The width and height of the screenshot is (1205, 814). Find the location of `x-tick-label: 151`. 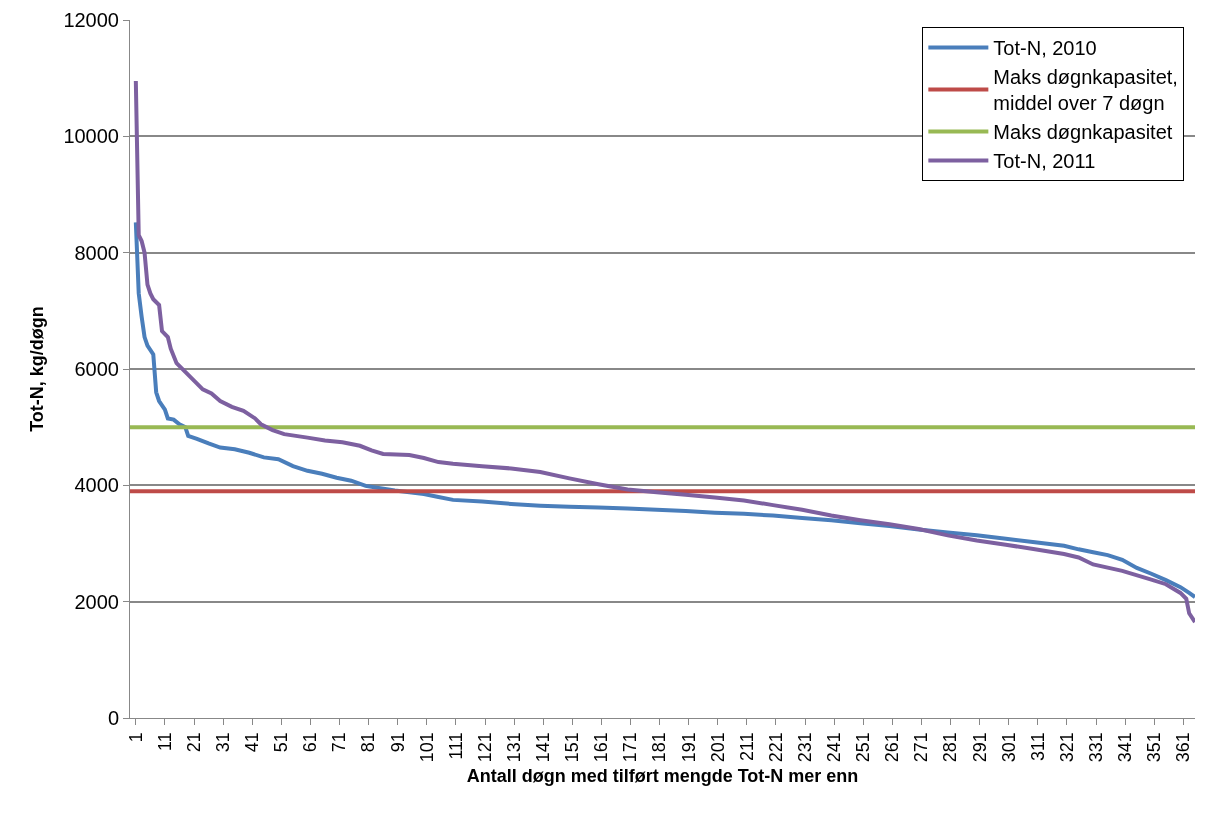

x-tick-label: 151 is located at coordinates (572, 747).